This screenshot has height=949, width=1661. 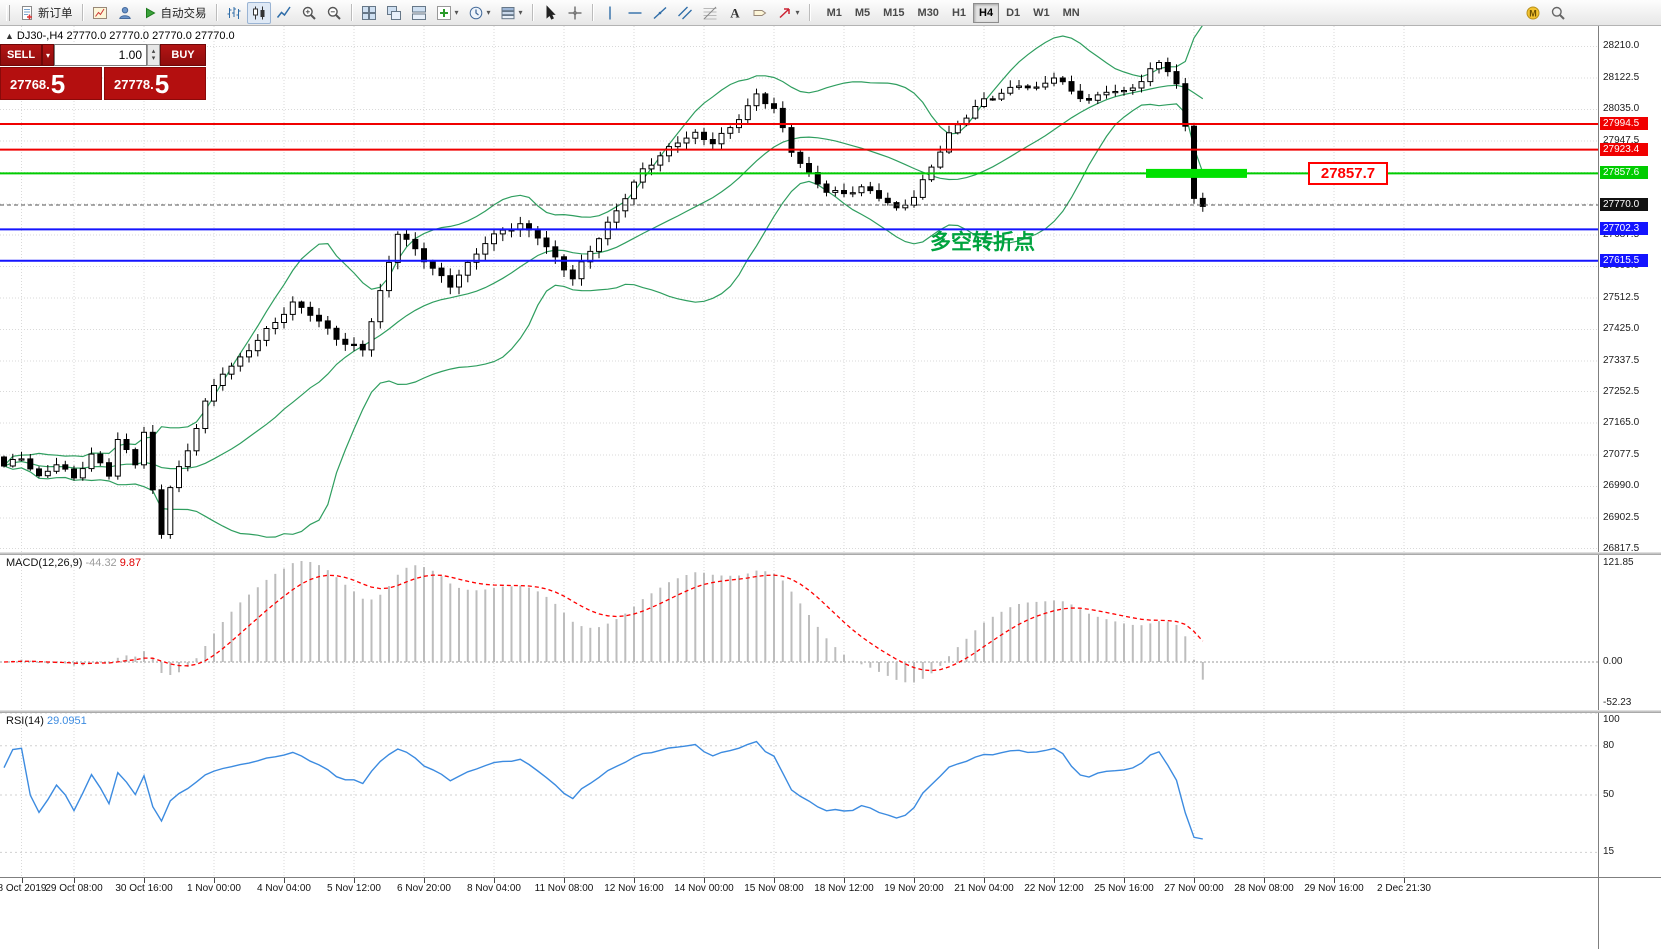 What do you see at coordinates (844, 888) in the screenshot?
I see `time-axis-label: 18 Nov 12:00` at bounding box center [844, 888].